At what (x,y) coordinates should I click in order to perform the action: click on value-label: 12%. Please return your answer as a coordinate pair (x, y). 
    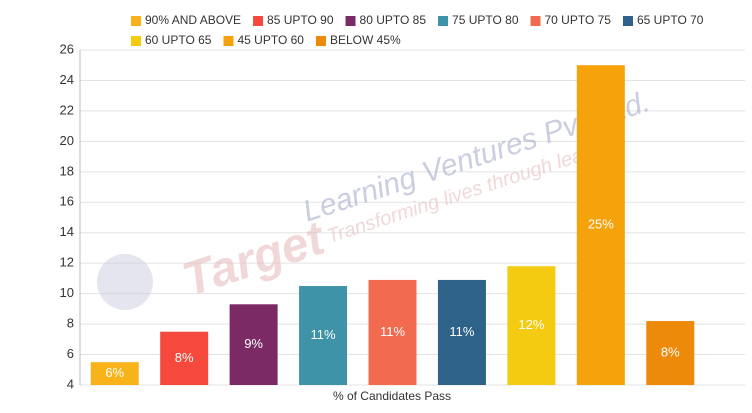
    Looking at the image, I should click on (531, 324).